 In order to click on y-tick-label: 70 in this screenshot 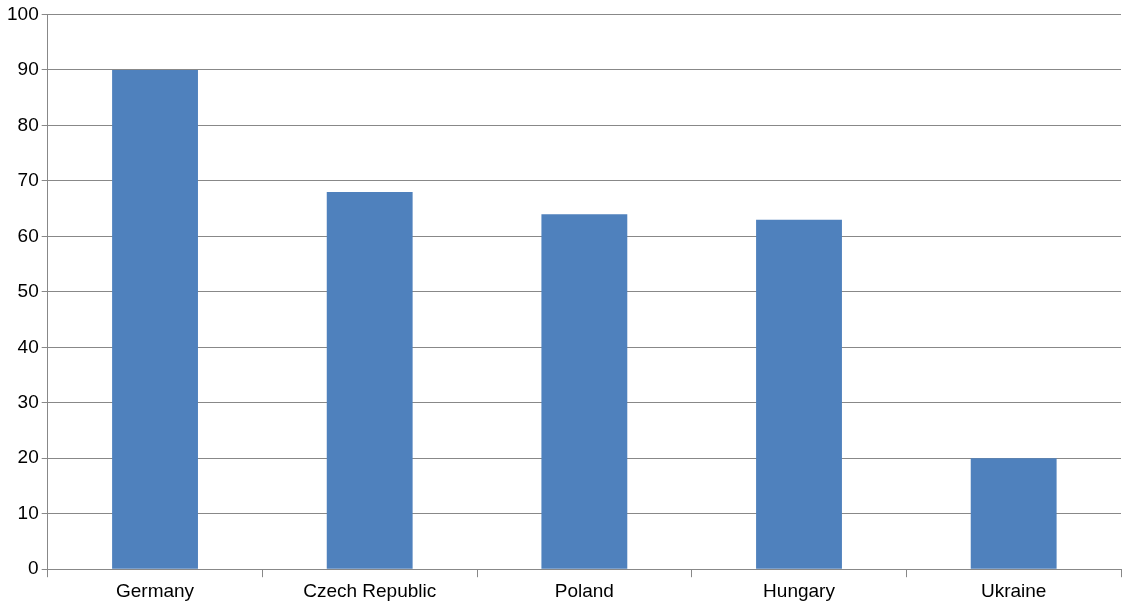, I will do `click(28, 180)`.